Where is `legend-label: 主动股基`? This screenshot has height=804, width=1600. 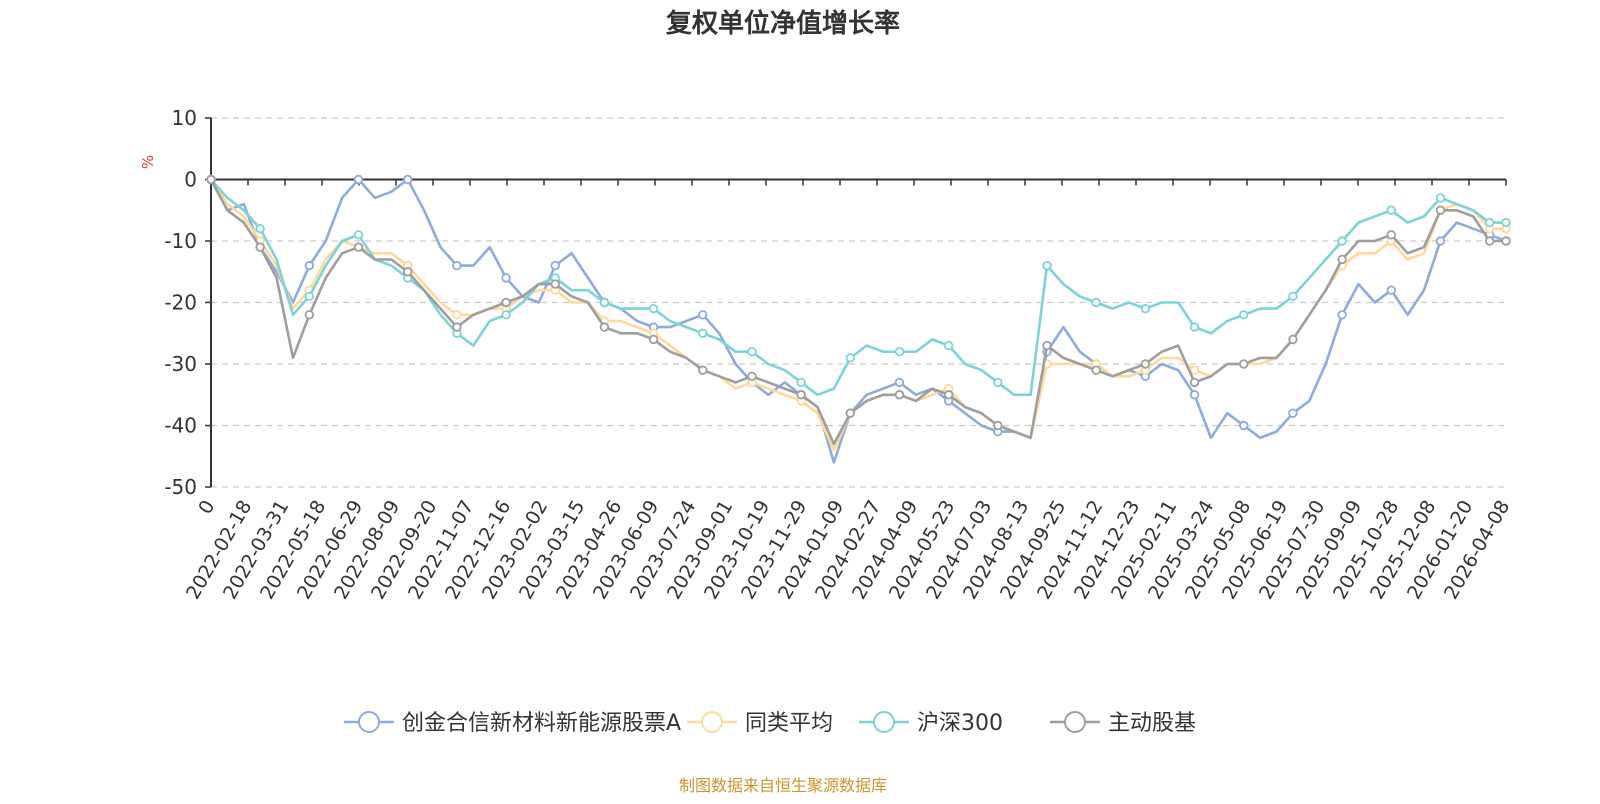 legend-label: 主动股基 is located at coordinates (1152, 723).